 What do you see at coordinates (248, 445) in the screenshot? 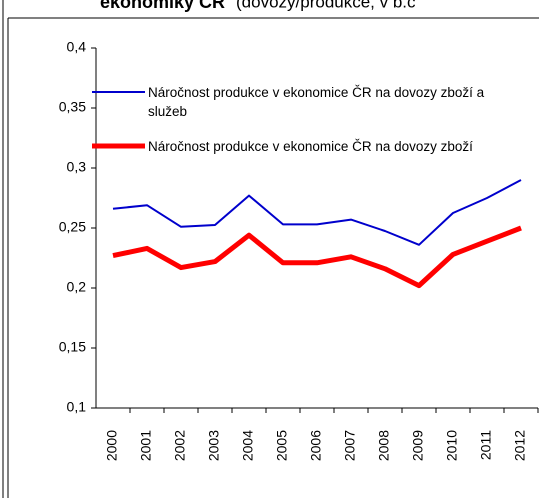
I see `x-tick-label: 2004` at bounding box center [248, 445].